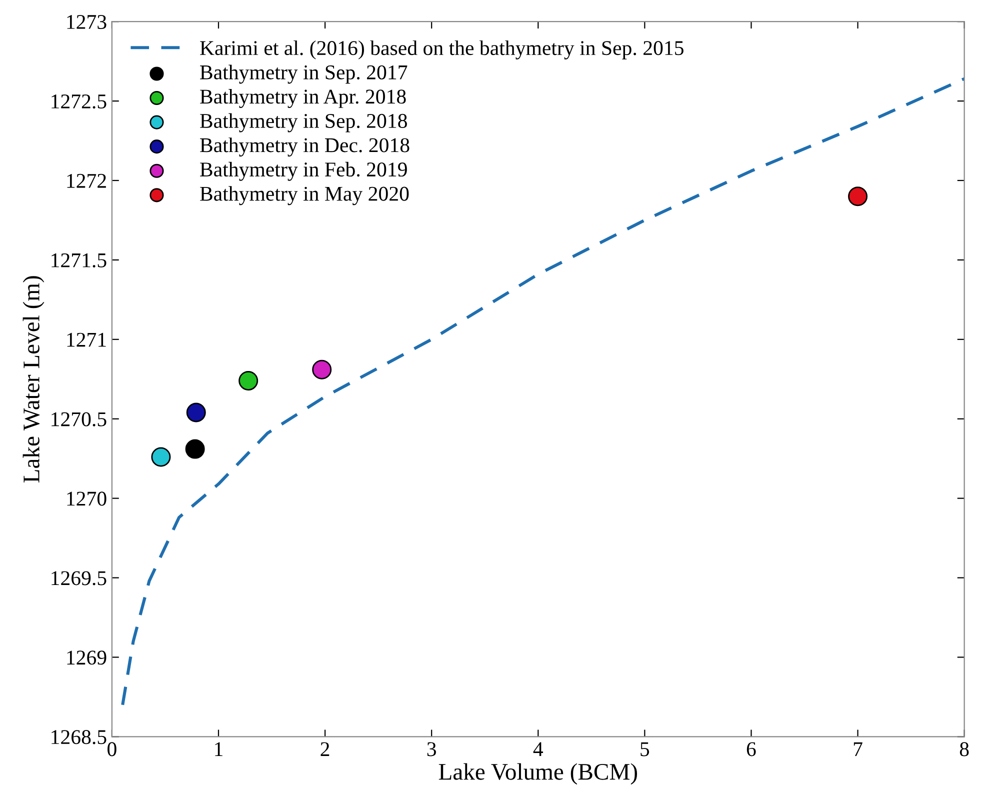 The image size is (982, 799). I want to click on legend-label: Karimi et al. (2016) based on the bathymetry in Sep. 2015, so click(442, 50).